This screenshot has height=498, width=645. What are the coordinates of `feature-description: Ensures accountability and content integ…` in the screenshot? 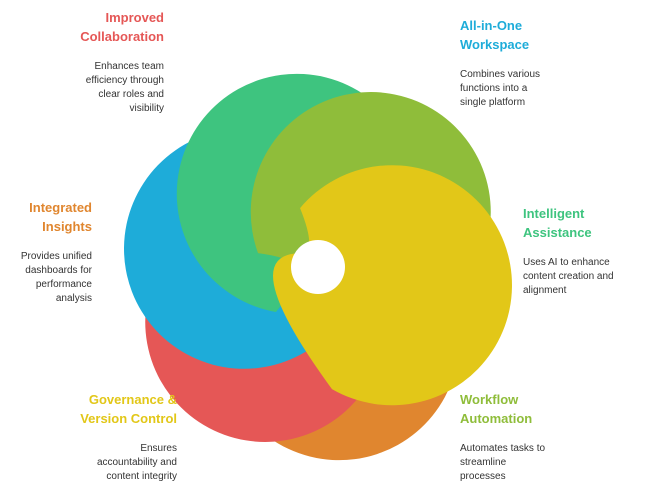 It's located at (136, 462).